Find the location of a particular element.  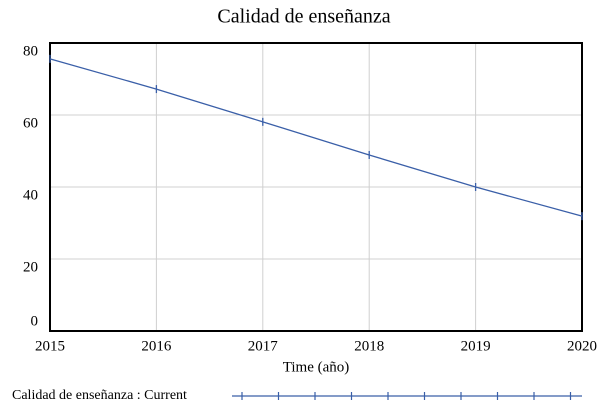

x-tick-label: 2016 is located at coordinates (156, 346).